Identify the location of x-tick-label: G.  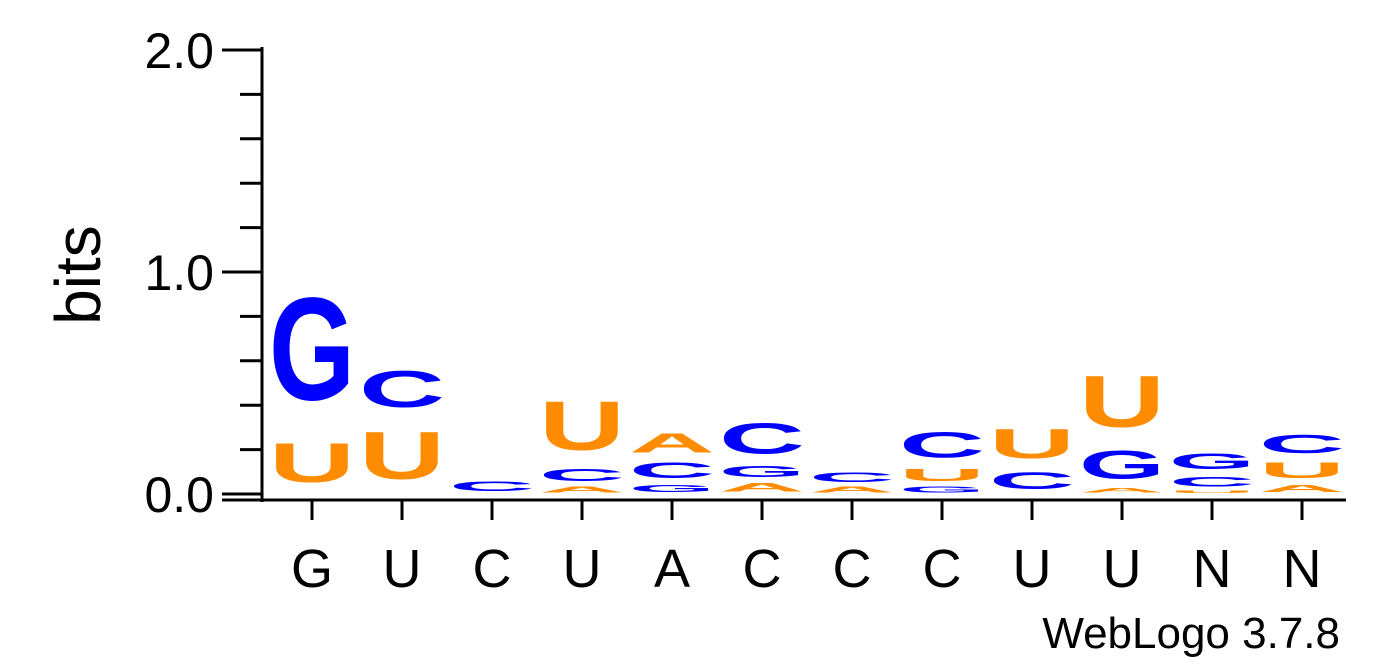
(312, 569).